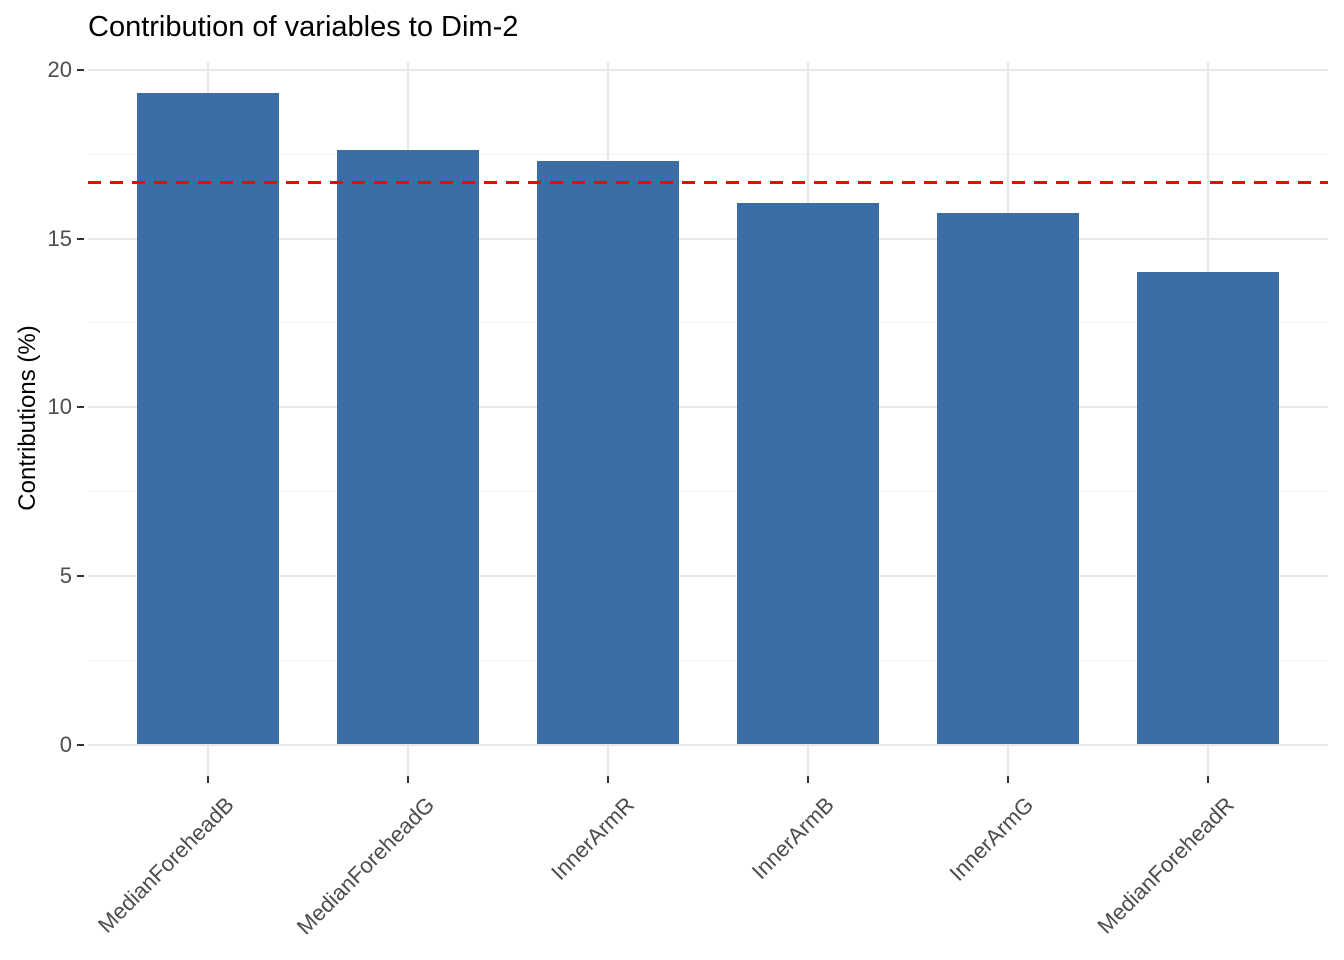  Describe the element at coordinates (59, 407) in the screenshot. I see `y-tick-label: 10` at that location.